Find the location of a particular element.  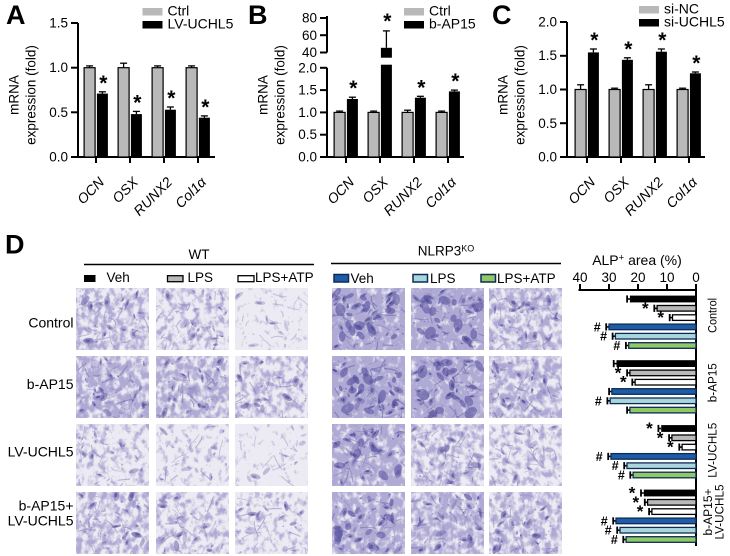

svg-text: B is located at coordinates (258, 15).